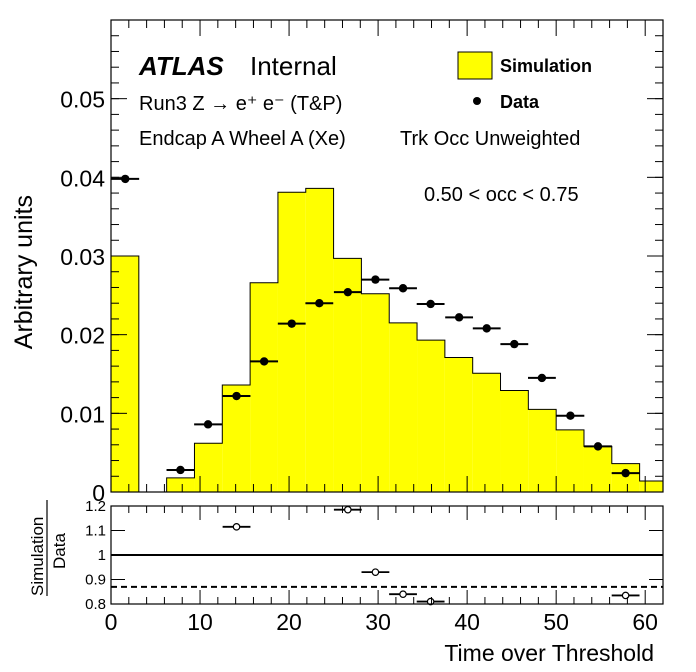 This screenshot has width=696, height=672. What do you see at coordinates (181, 66) in the screenshot?
I see `atlas-label: ATLAS` at bounding box center [181, 66].